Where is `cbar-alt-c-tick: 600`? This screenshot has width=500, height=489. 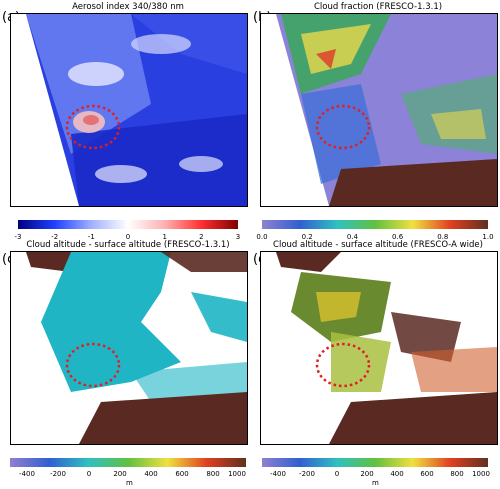 cbar-alt-c-tick: 600 is located at coordinates (182, 474).